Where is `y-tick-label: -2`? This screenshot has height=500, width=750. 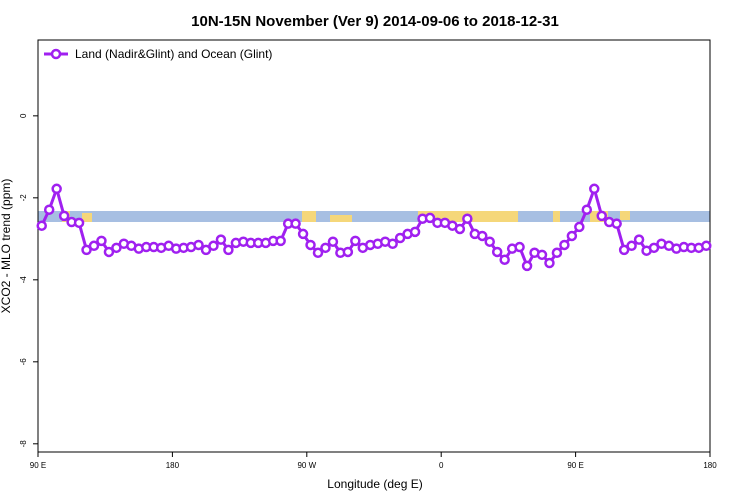 y-tick-label: -2 is located at coordinates (23, 198).